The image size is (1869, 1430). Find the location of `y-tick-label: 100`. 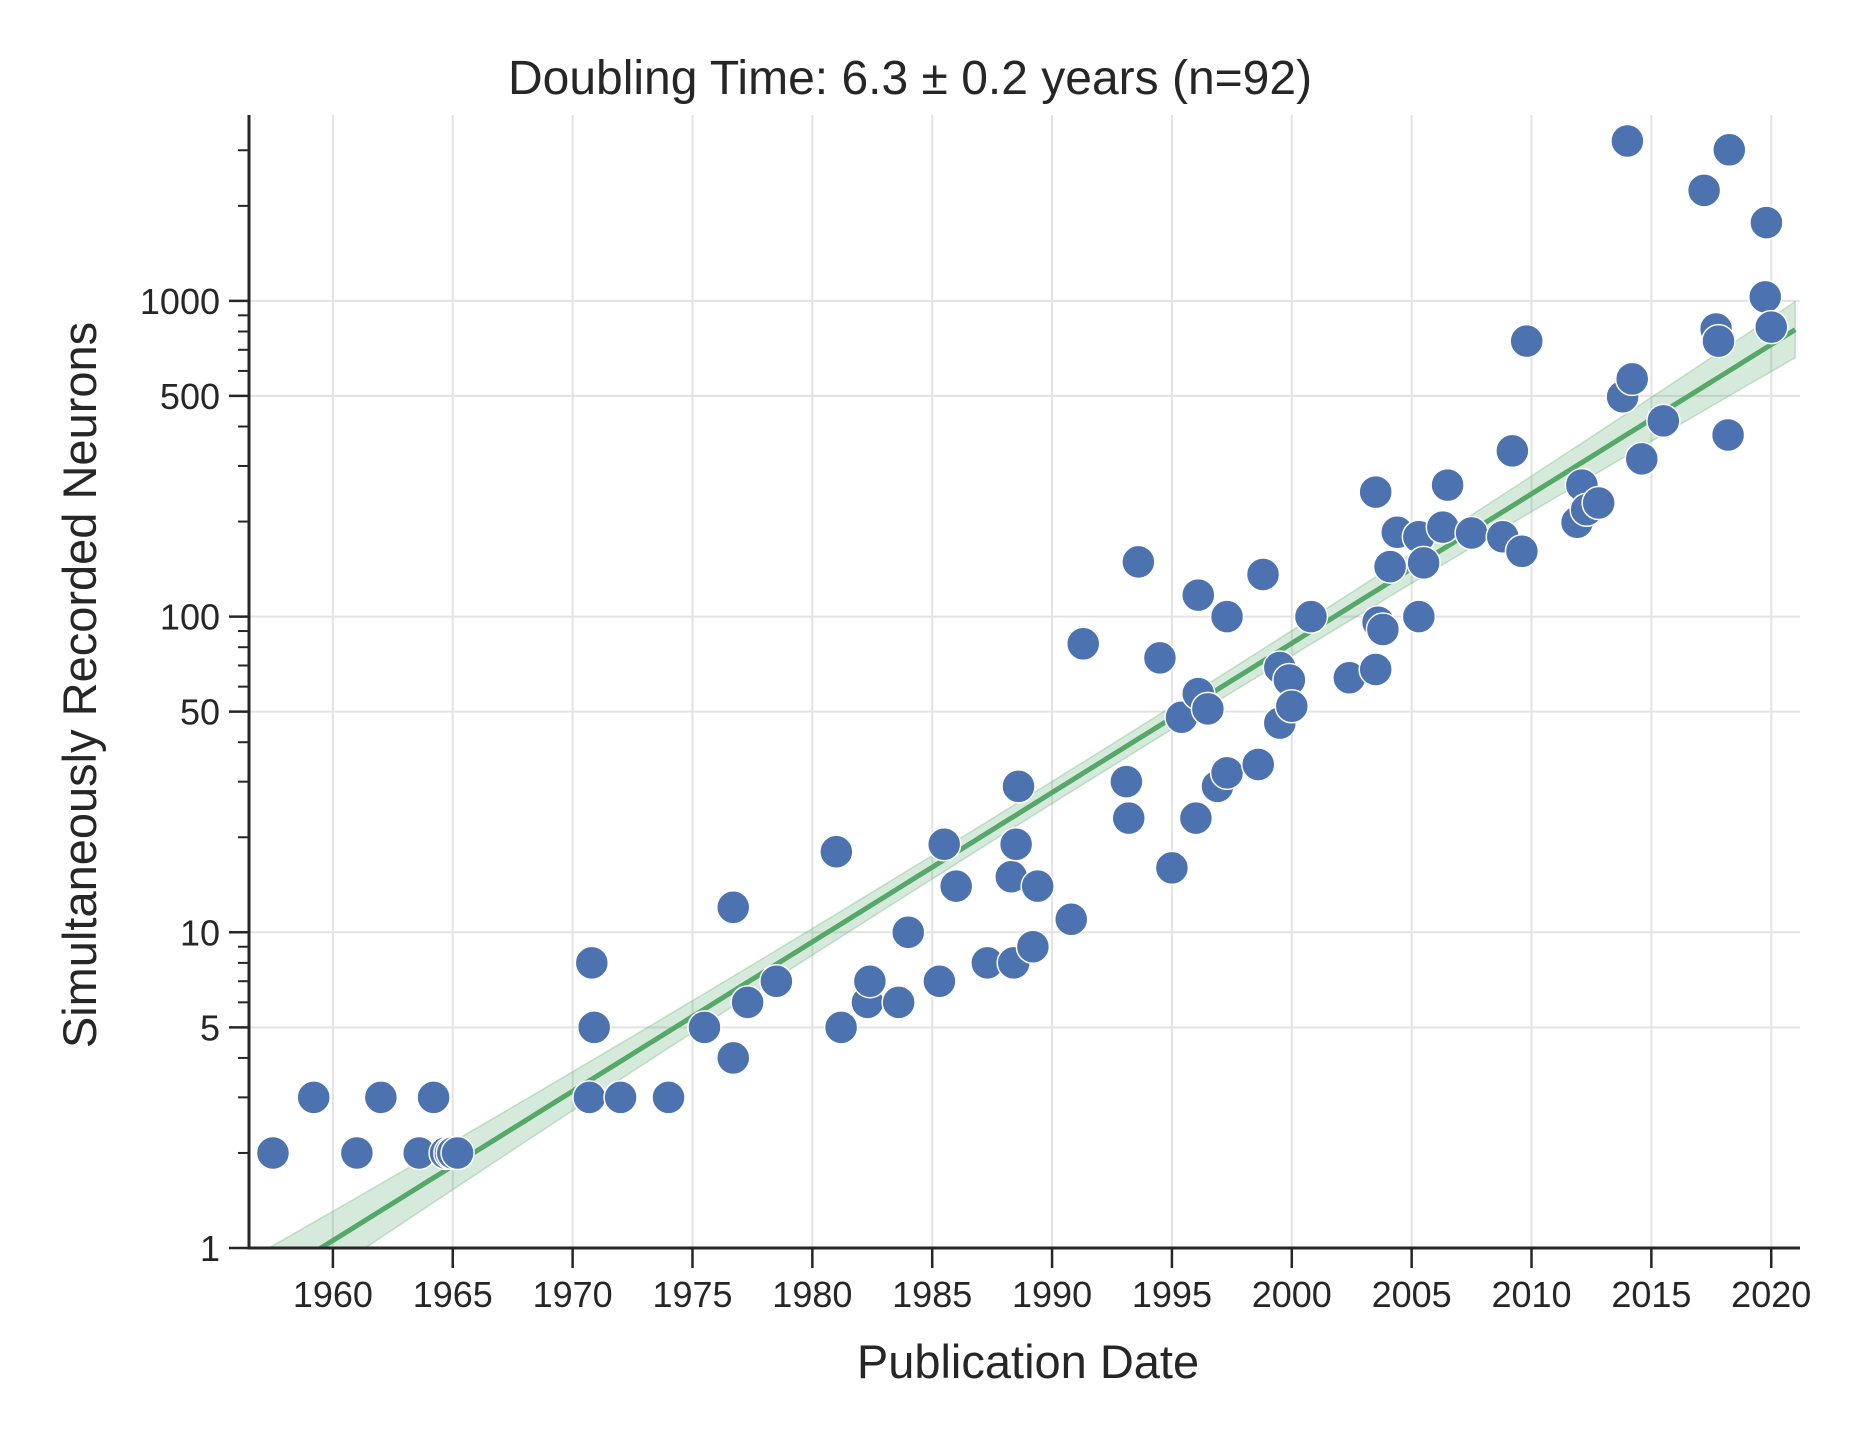

y-tick-label: 100 is located at coordinates (190, 617).